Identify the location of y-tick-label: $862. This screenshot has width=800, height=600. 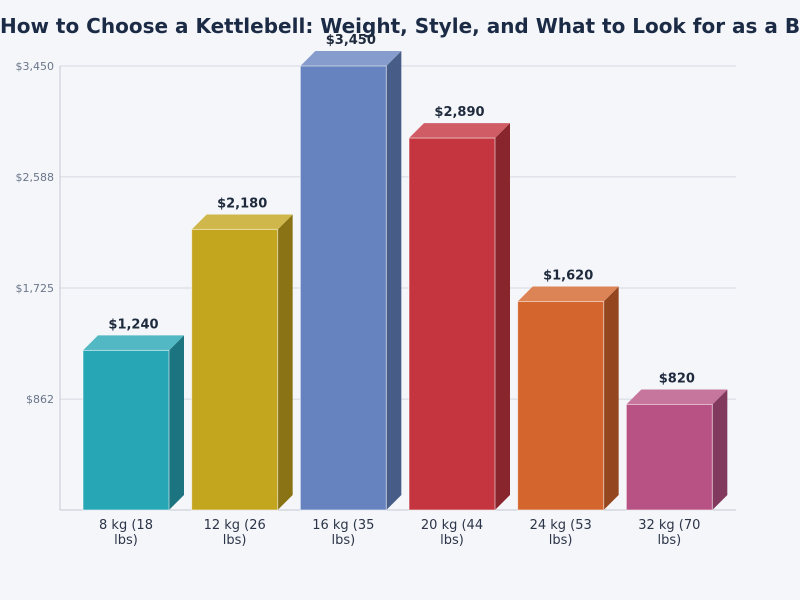
(40, 399).